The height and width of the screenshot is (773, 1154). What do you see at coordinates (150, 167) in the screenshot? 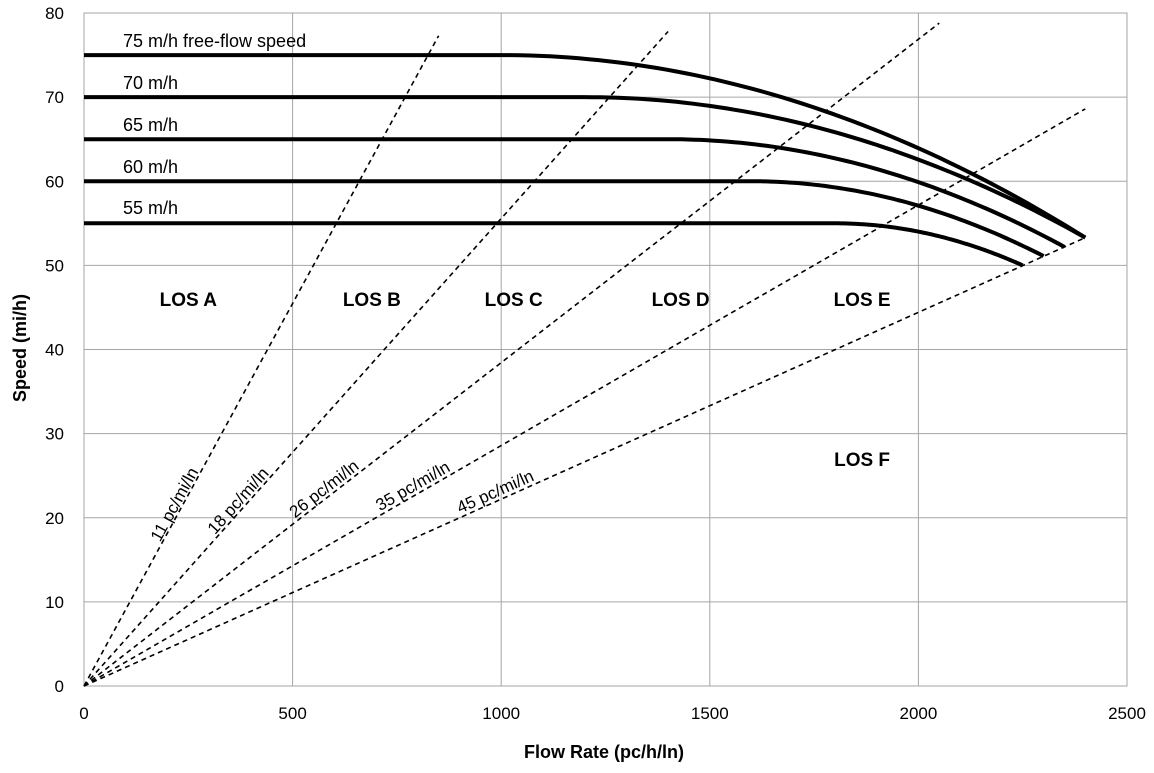
I see `curve-label: 60 m/h` at bounding box center [150, 167].